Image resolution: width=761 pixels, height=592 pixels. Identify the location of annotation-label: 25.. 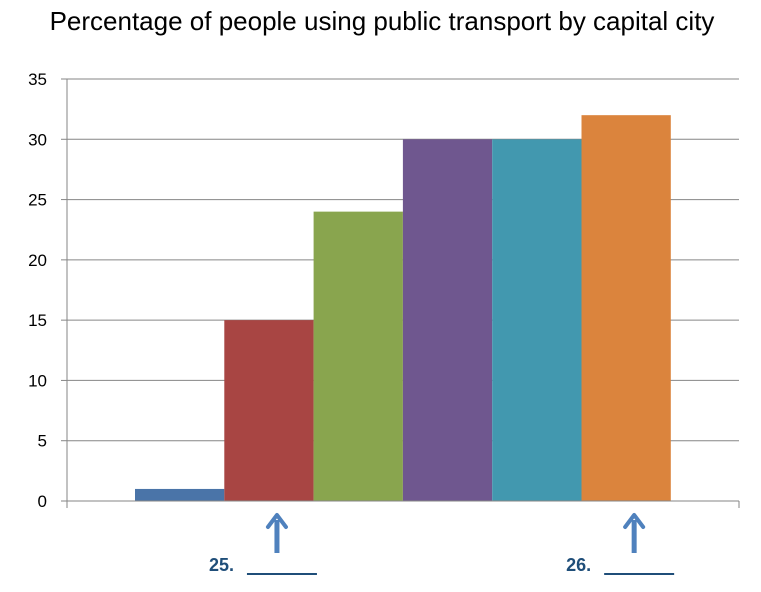
(221, 565).